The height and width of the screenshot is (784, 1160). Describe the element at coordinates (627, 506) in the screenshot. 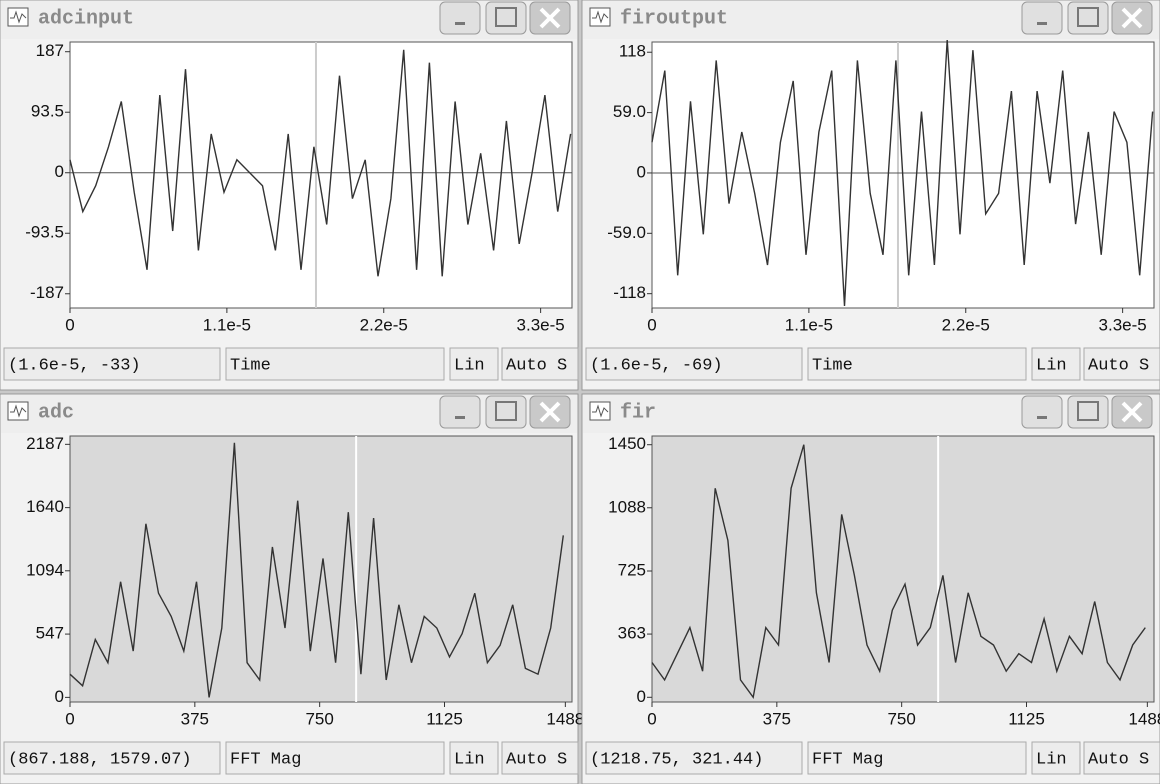

I see `y-tick-label: 1088` at that location.